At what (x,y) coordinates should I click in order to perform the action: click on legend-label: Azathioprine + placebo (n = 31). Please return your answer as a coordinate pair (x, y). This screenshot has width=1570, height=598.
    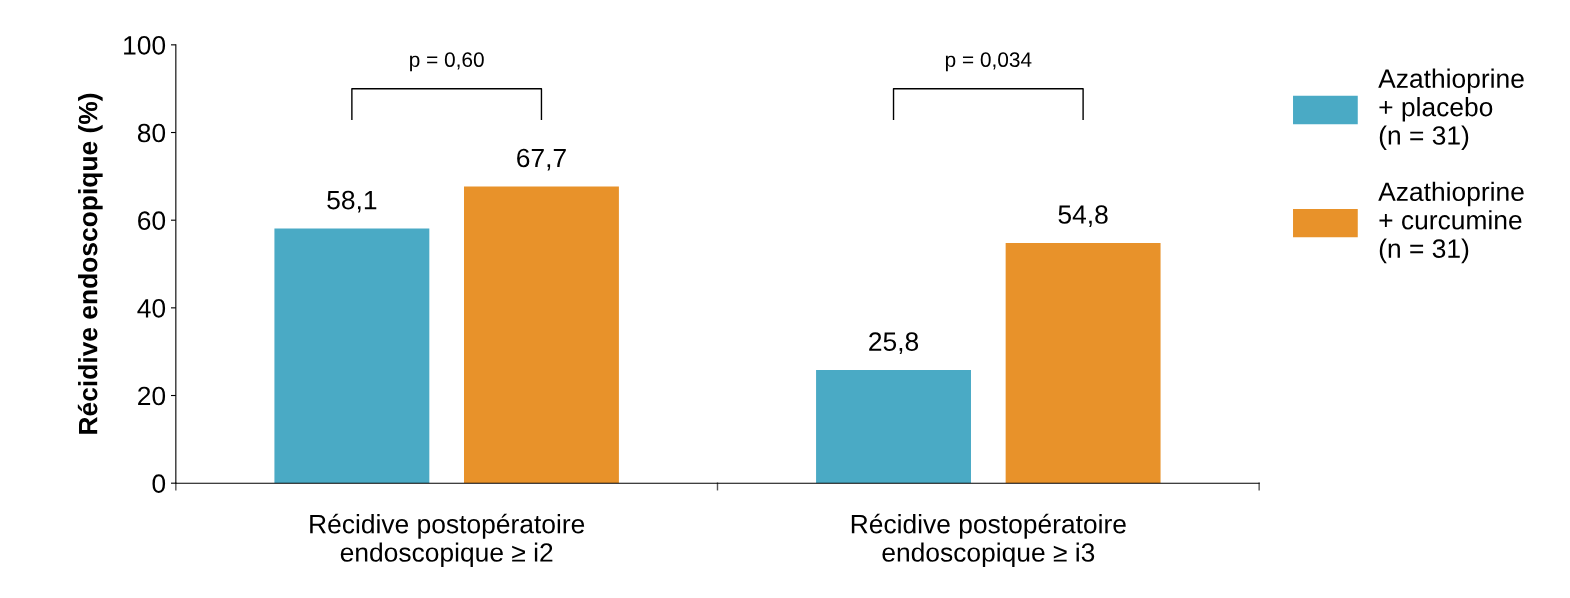
    Looking at the image, I should click on (1451, 109).